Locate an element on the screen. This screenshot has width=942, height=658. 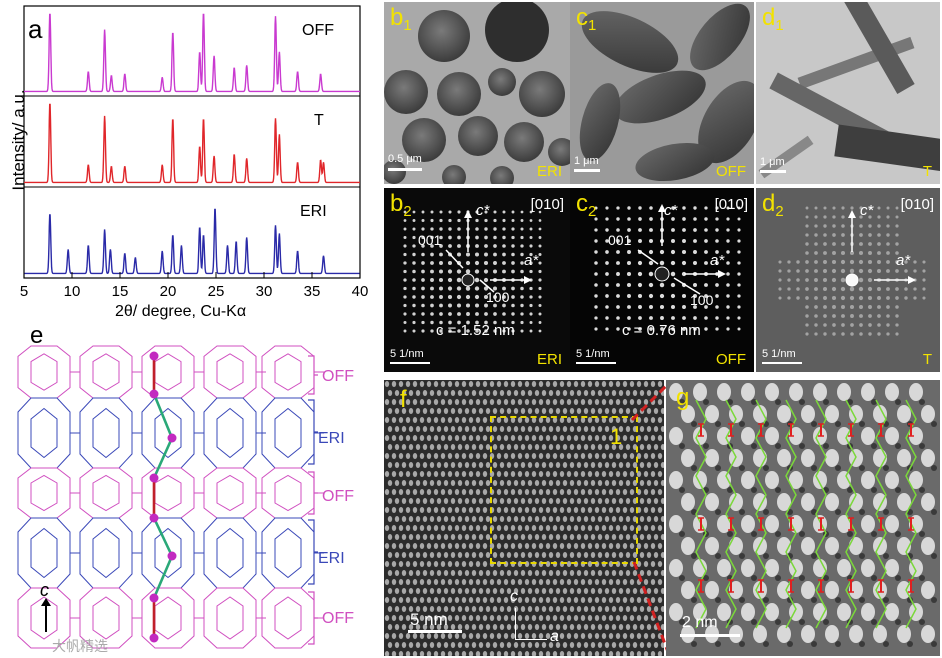
xrd-y-axis-label: Intensity/ a.u. is located at coordinates (18, 140).